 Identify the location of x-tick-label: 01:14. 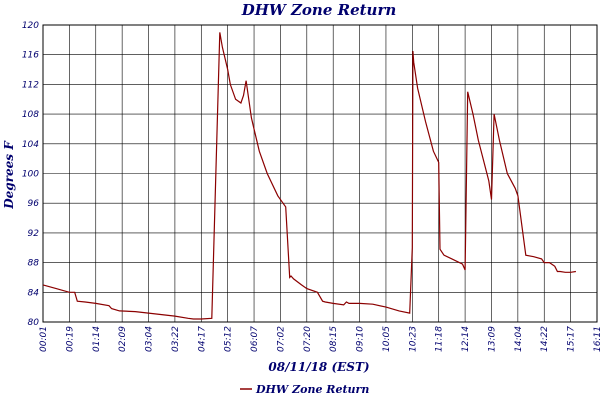
(97, 339).